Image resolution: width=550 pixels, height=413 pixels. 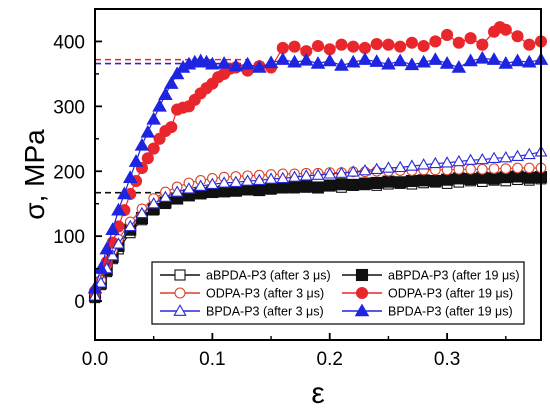 What do you see at coordinates (427, 294) in the screenshot?
I see `legend-item-3: ODPA-P3 (after 19 μs)` at bounding box center [427, 294].